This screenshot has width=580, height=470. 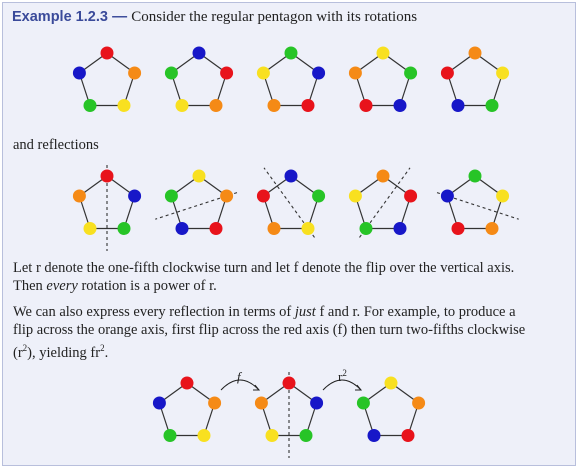 What do you see at coordinates (30, 286) in the screenshot?
I see `p1-l2-pre: Then` at bounding box center [30, 286].